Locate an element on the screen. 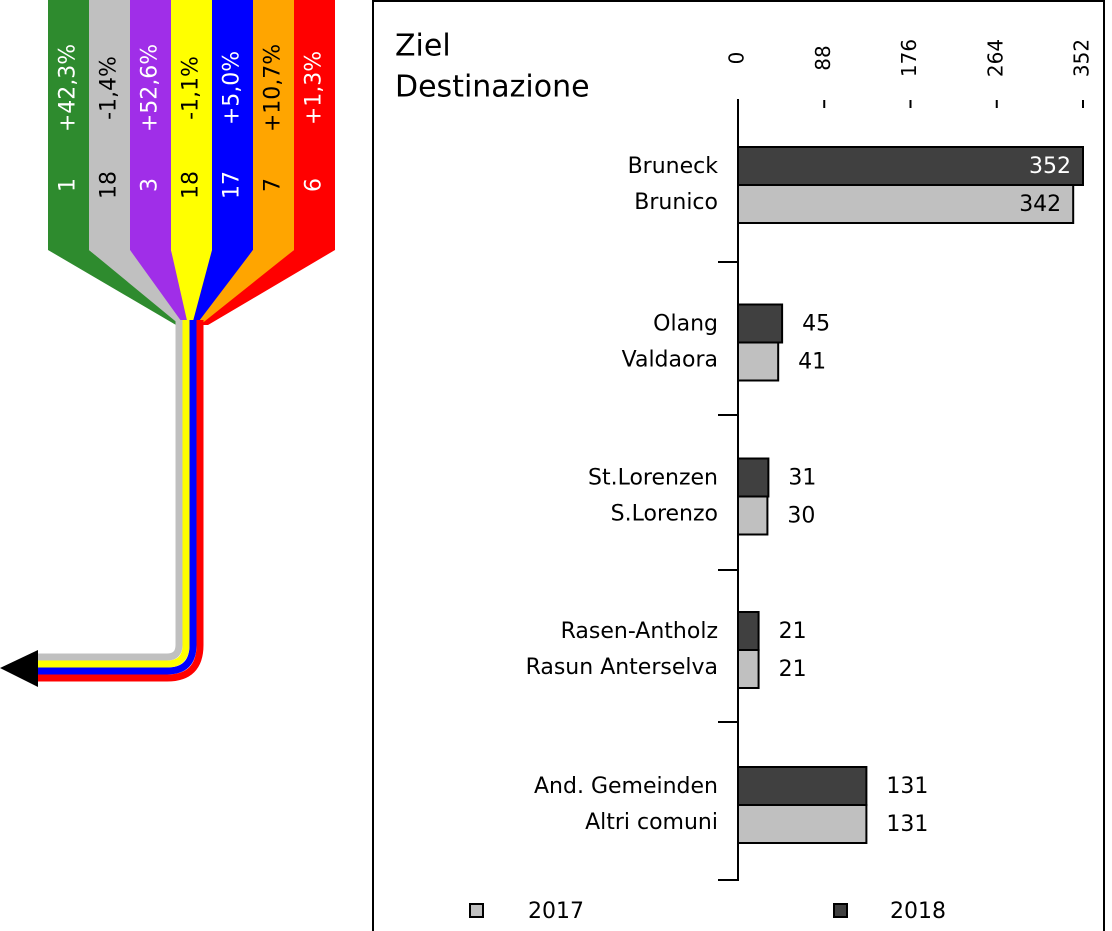  category-label: Valdaora is located at coordinates (670, 360).